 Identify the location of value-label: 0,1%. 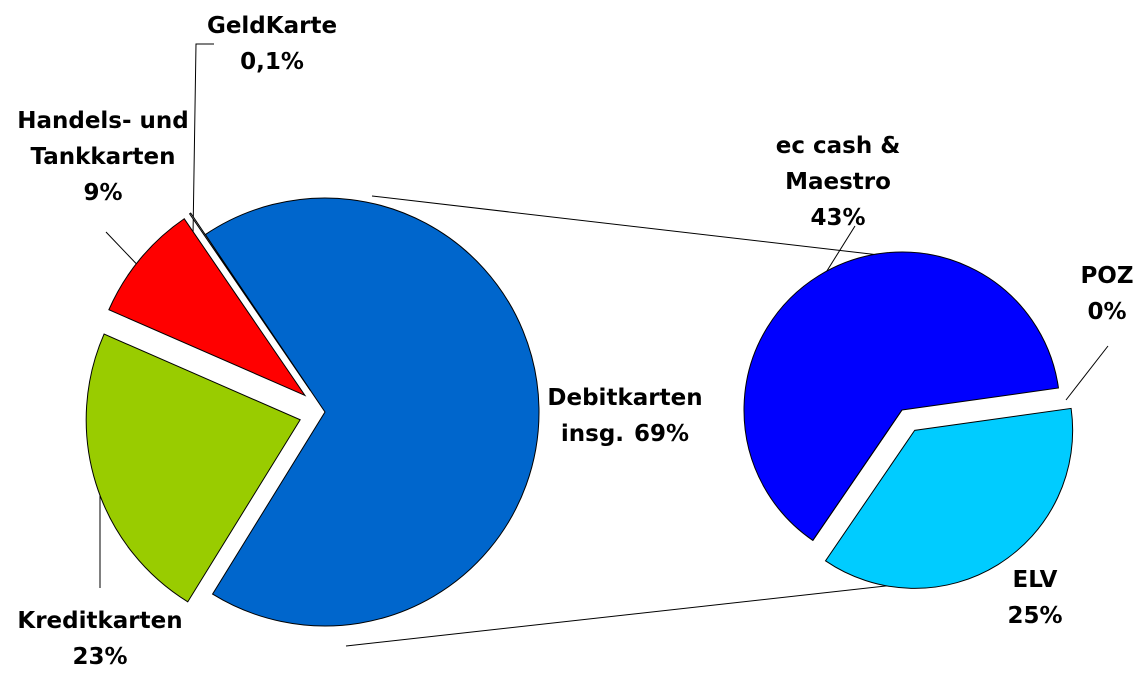
(272, 62).